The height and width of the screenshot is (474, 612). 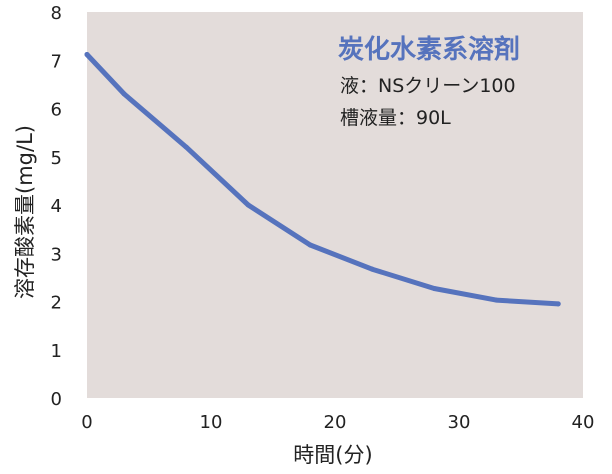 I want to click on x-tick-label: 30, so click(x=459, y=422).